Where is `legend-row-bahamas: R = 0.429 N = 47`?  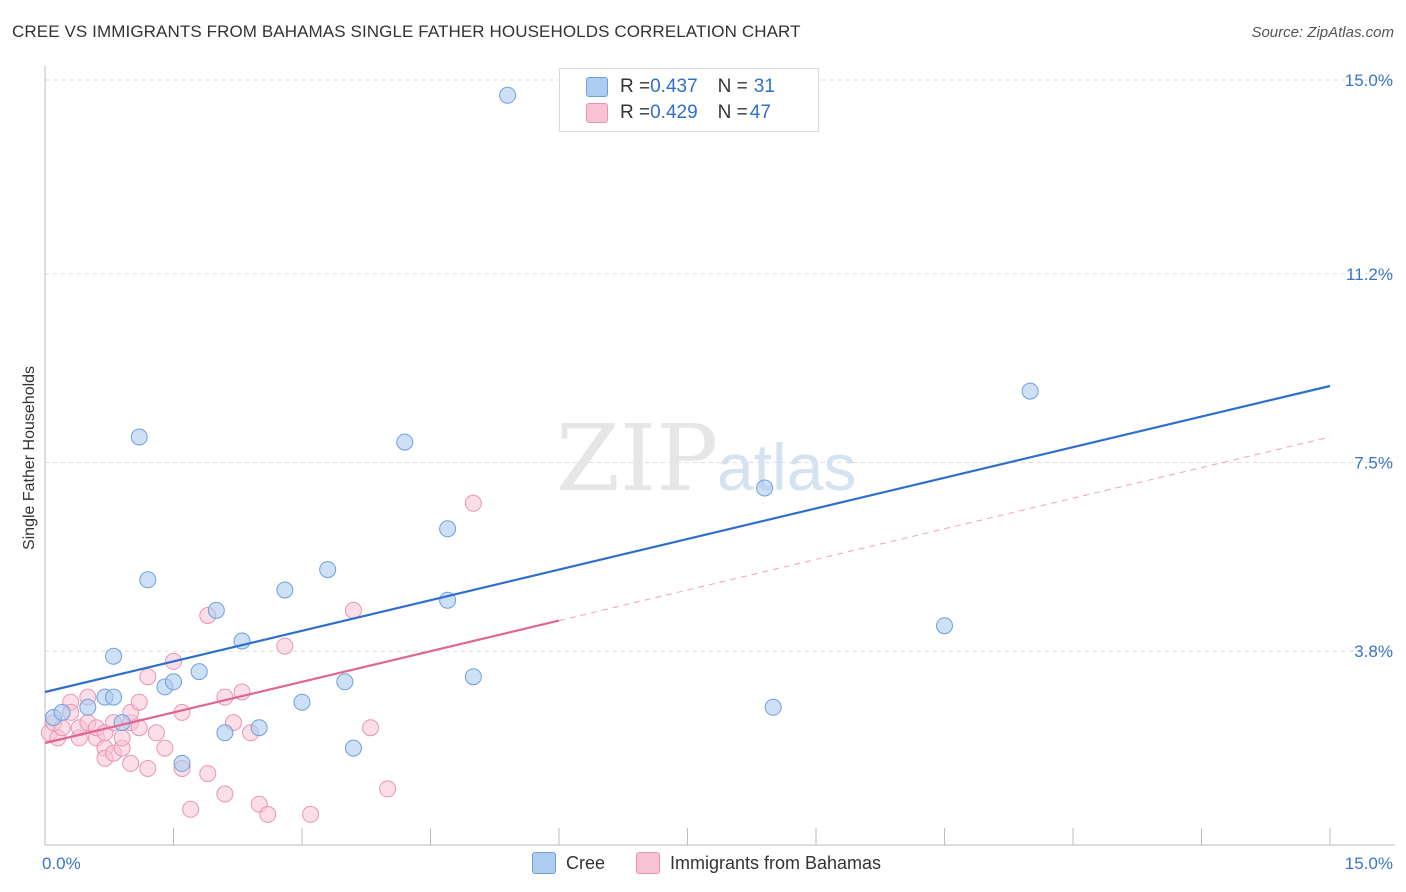
legend-row-bahamas: R = 0.429 N = 47 is located at coordinates (678, 113).